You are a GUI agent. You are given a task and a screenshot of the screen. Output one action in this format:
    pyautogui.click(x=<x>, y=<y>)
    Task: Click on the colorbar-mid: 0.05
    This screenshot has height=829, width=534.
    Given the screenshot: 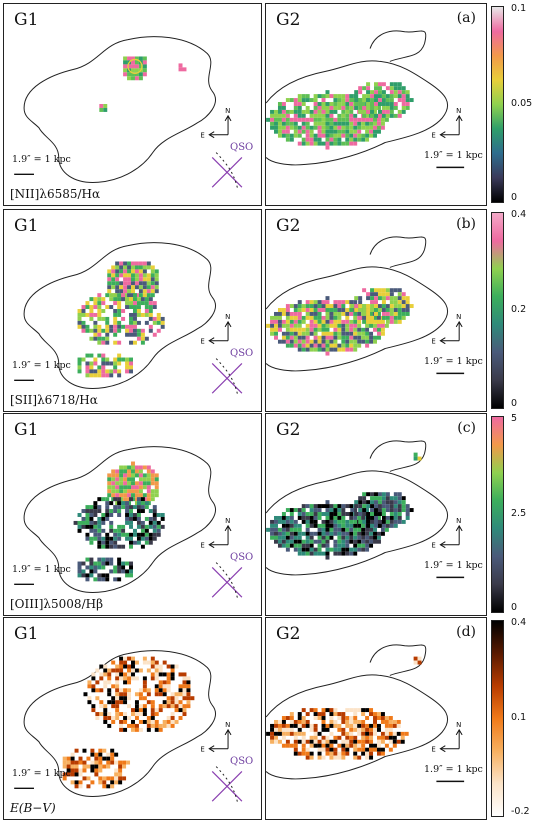 What is the action you would take?
    pyautogui.click(x=522, y=103)
    